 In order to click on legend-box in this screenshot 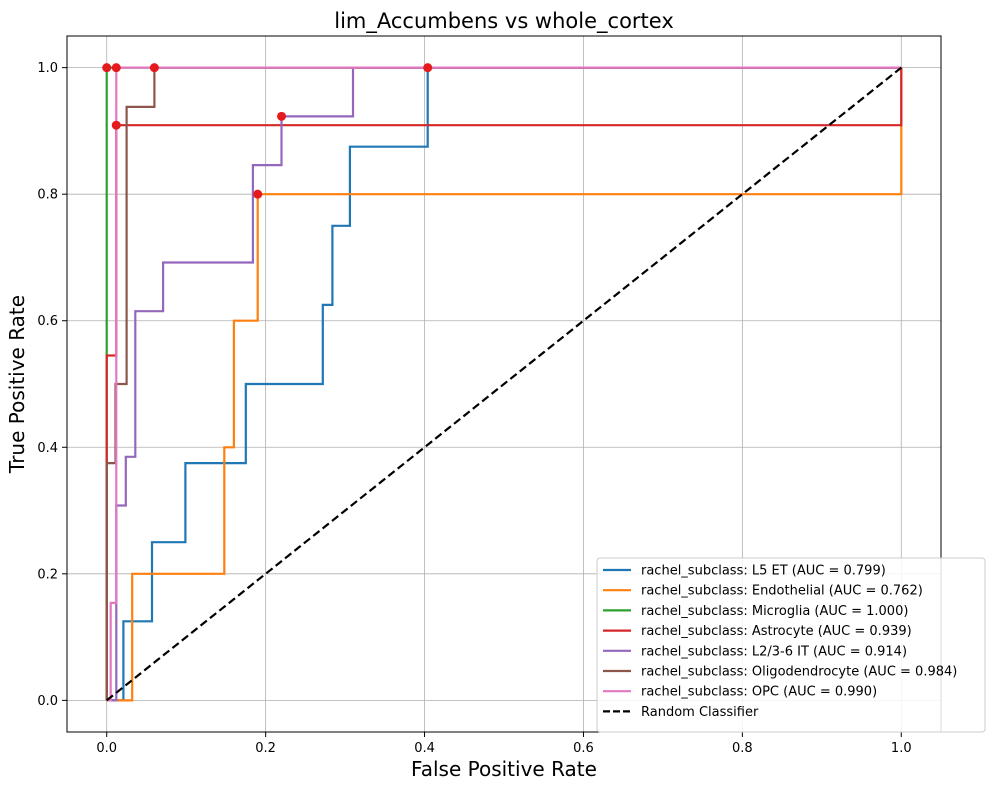, I will do `click(791, 645)`.